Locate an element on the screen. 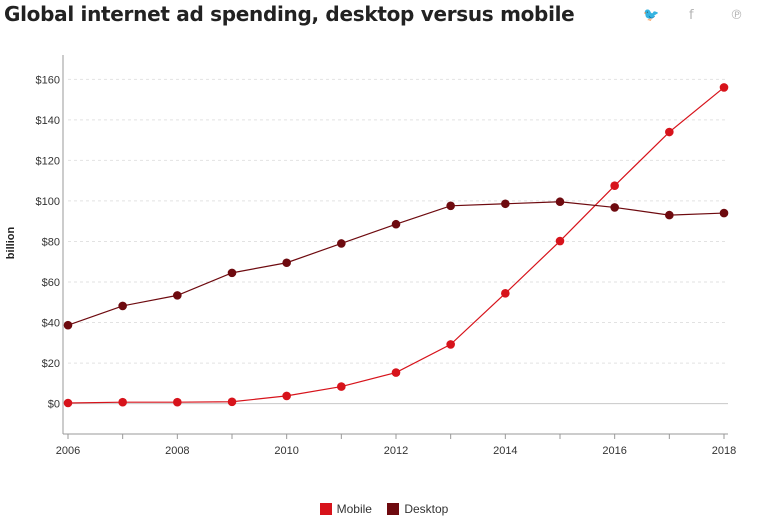  legend-item-mobile: Mobile is located at coordinates (345, 509).